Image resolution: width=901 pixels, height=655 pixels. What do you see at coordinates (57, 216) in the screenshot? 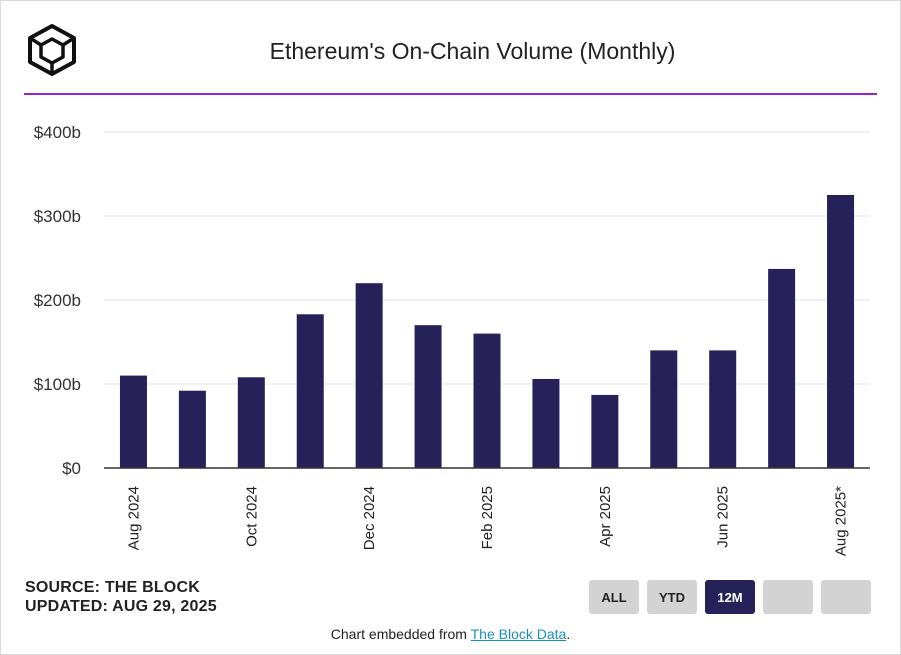
I see `y-tick-label: $300b` at bounding box center [57, 216].